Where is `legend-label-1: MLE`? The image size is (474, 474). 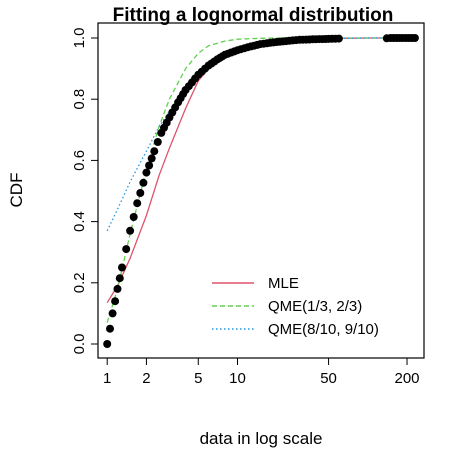 legend-label-1: MLE is located at coordinates (283, 283).